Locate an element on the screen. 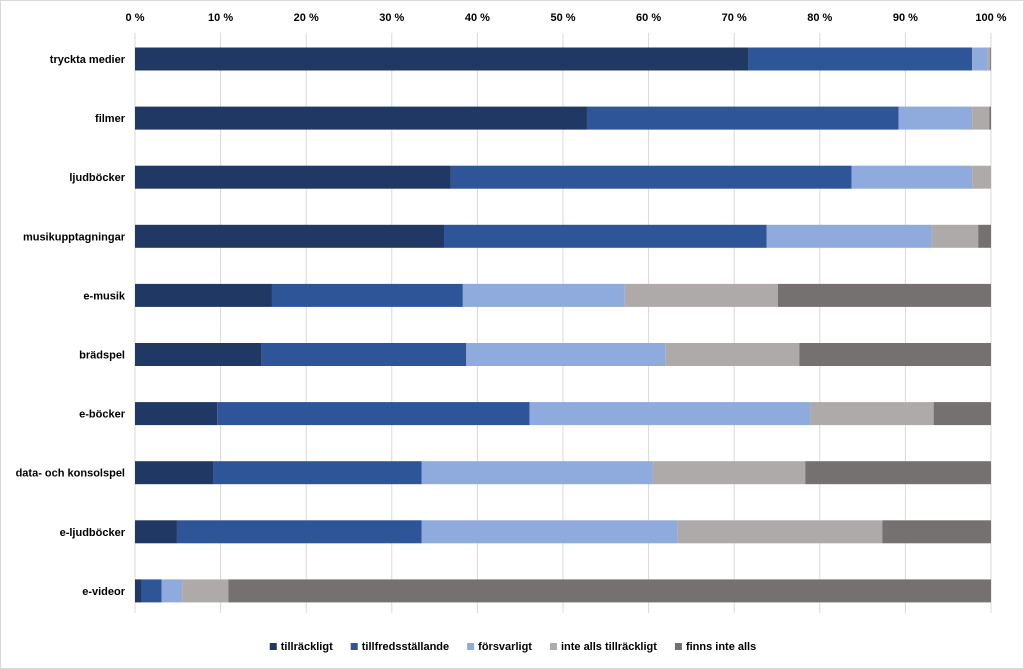 This screenshot has height=669, width=1024. bar-tryckta-medier-tillräckligt is located at coordinates (442, 59).